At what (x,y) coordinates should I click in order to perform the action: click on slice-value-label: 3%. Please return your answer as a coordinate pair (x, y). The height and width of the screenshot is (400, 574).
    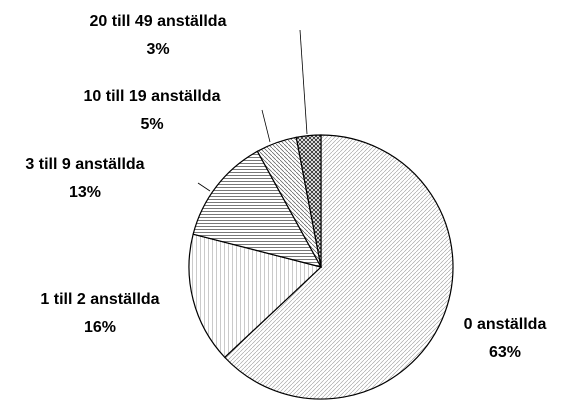
    Looking at the image, I should click on (157, 49).